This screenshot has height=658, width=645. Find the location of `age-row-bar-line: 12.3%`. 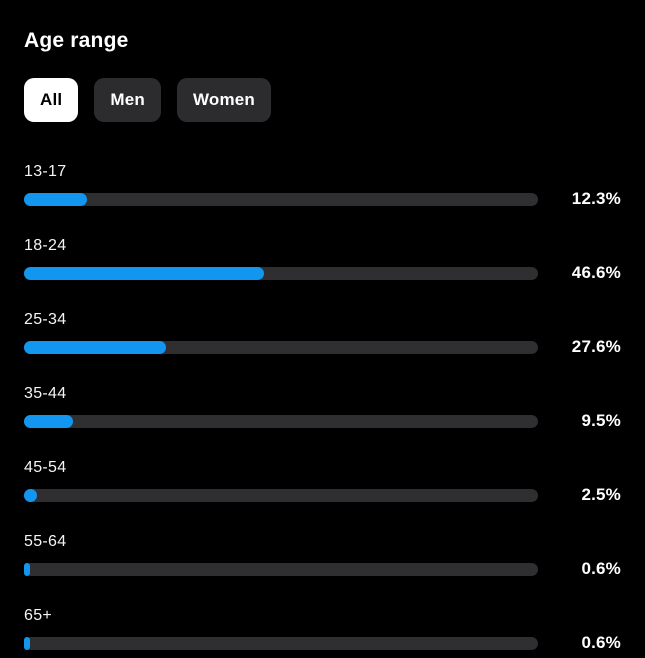

age-row-bar-line: 12.3% is located at coordinates (322, 199).